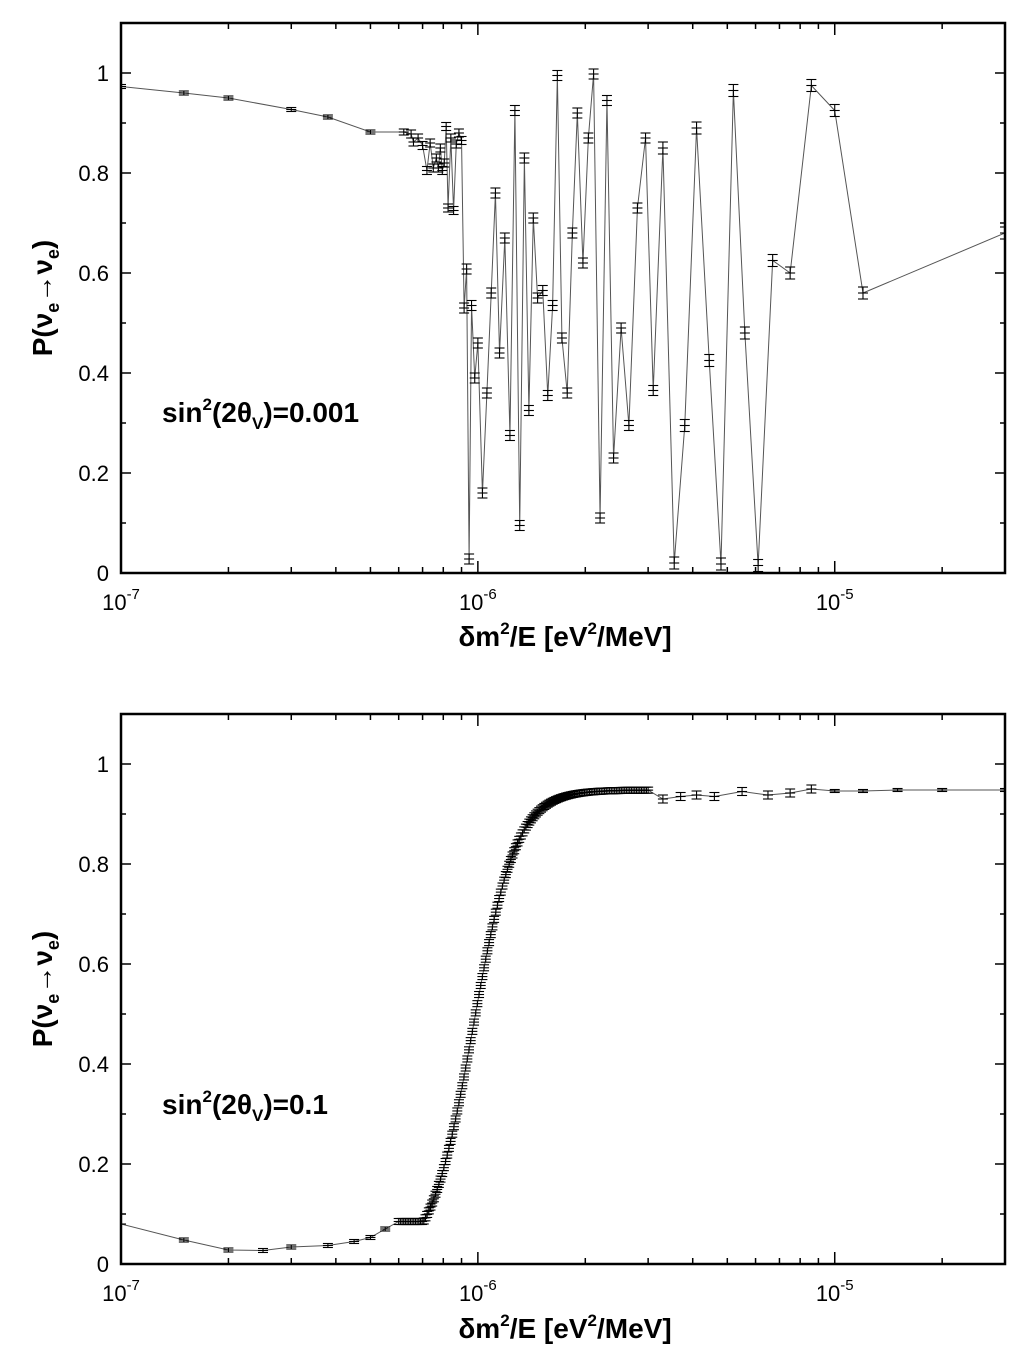  Describe the element at coordinates (835, 600) in the screenshot. I see `x-tick-label: 10⁻⁵` at that location.